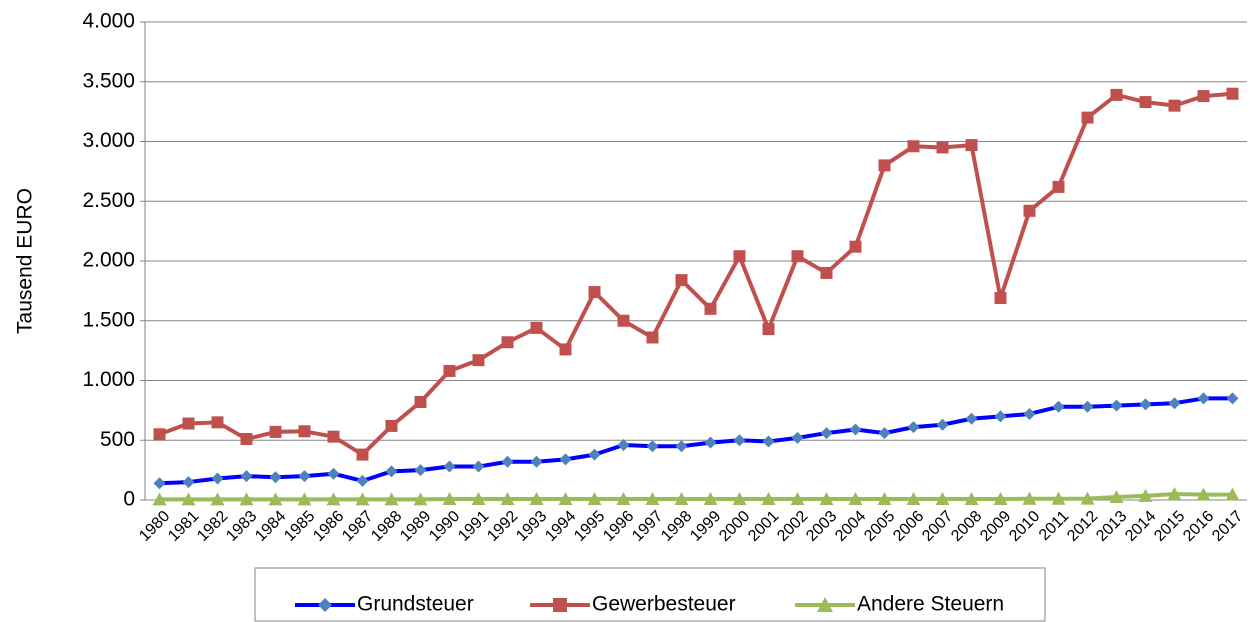 The height and width of the screenshot is (622, 1250). I want to click on x-tick-label: 1987, so click(357, 526).